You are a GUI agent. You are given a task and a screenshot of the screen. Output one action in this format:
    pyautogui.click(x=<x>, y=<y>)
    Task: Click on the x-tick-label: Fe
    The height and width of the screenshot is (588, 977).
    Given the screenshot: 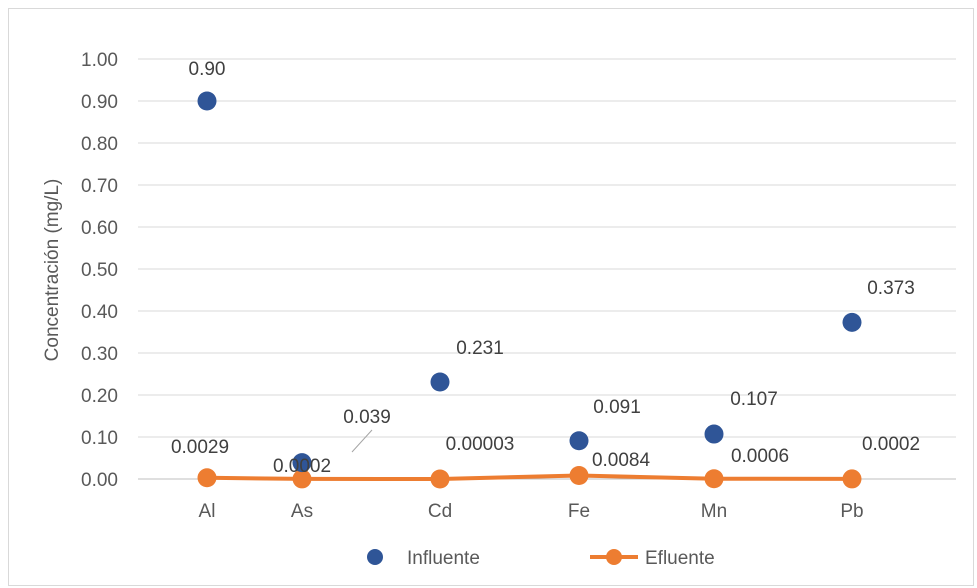 What is the action you would take?
    pyautogui.click(x=579, y=511)
    